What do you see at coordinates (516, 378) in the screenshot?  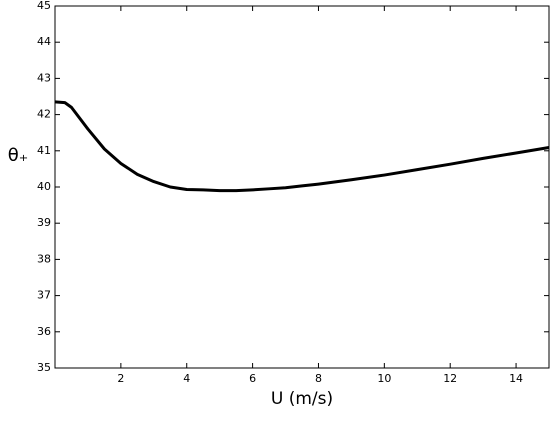 I see `x-tick-label: 14` at bounding box center [516, 378].